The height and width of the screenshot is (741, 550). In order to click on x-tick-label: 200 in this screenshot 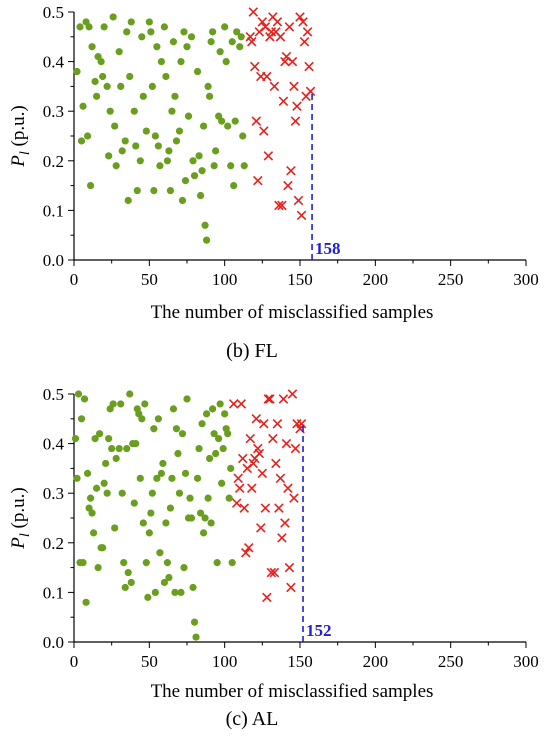, I will do `click(376, 279)`.